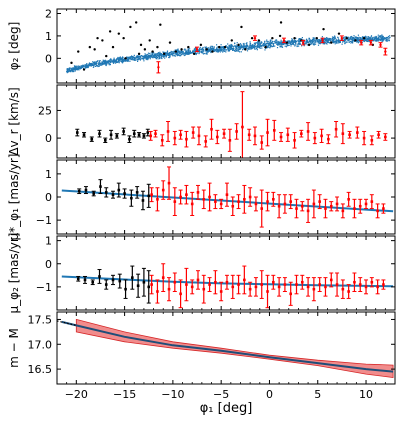  I want to click on x-axis-label-group: φ₁ [deg], so click(226, 408).